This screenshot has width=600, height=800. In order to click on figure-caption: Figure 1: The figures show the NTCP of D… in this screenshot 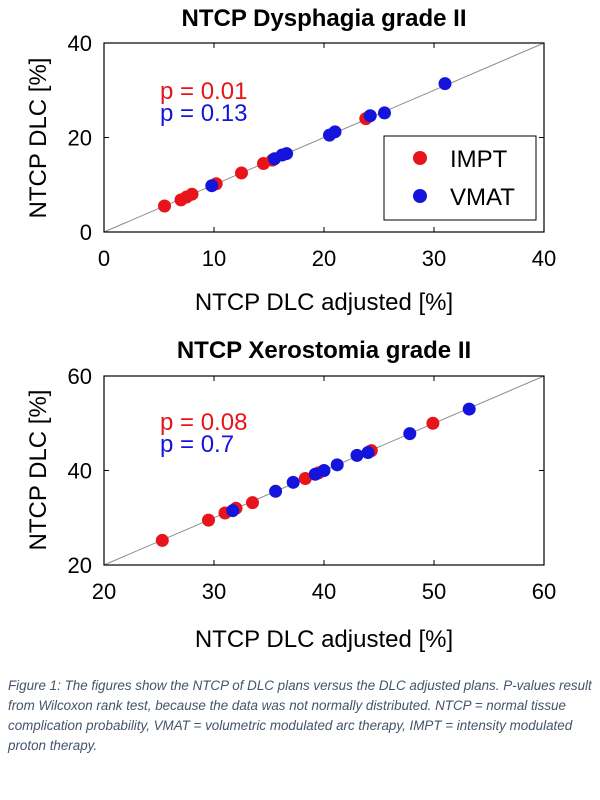, I will do `click(300, 715)`.